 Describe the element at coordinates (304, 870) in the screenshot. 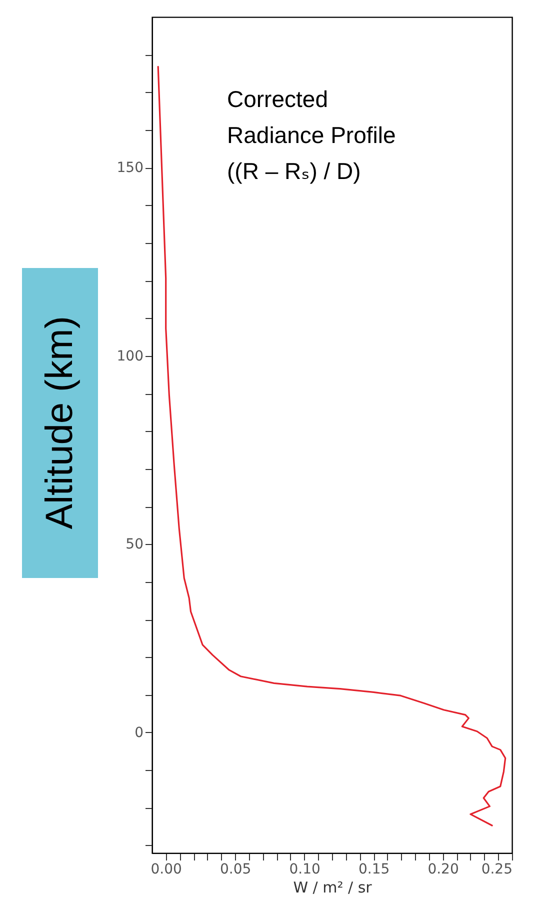

I see `x-tick-label: 0.10` at that location.